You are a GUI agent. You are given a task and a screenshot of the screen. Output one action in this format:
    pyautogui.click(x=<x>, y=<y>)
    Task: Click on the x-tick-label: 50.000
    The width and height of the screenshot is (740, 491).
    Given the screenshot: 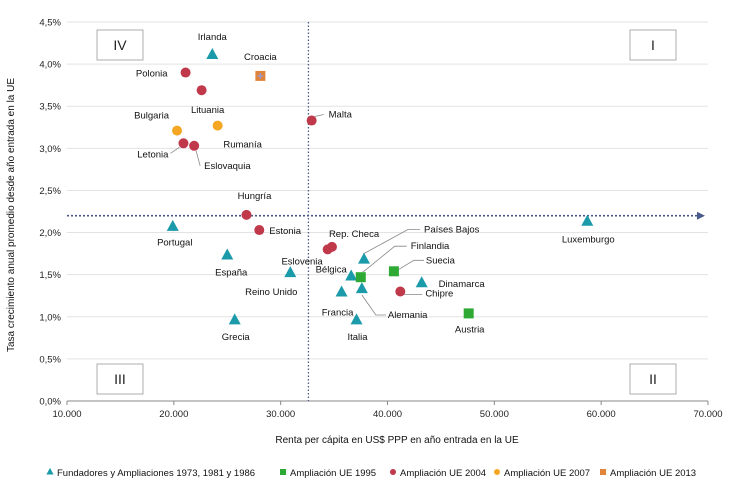 What is the action you would take?
    pyautogui.click(x=494, y=414)
    